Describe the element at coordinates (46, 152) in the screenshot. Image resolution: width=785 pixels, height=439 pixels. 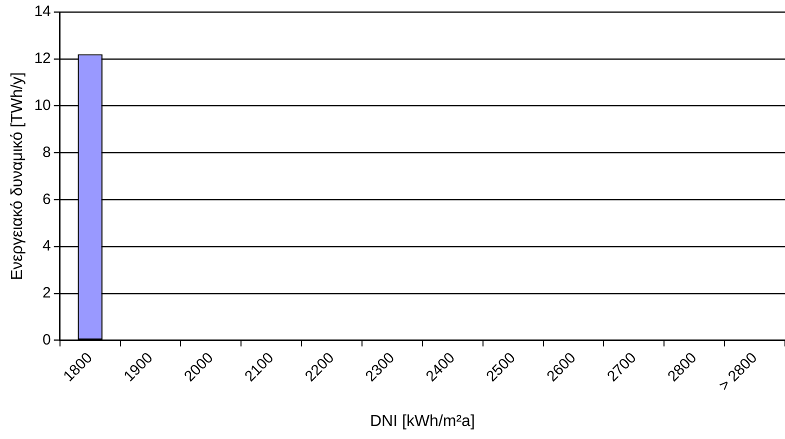
I see `y-tick-label: 8` at that location.